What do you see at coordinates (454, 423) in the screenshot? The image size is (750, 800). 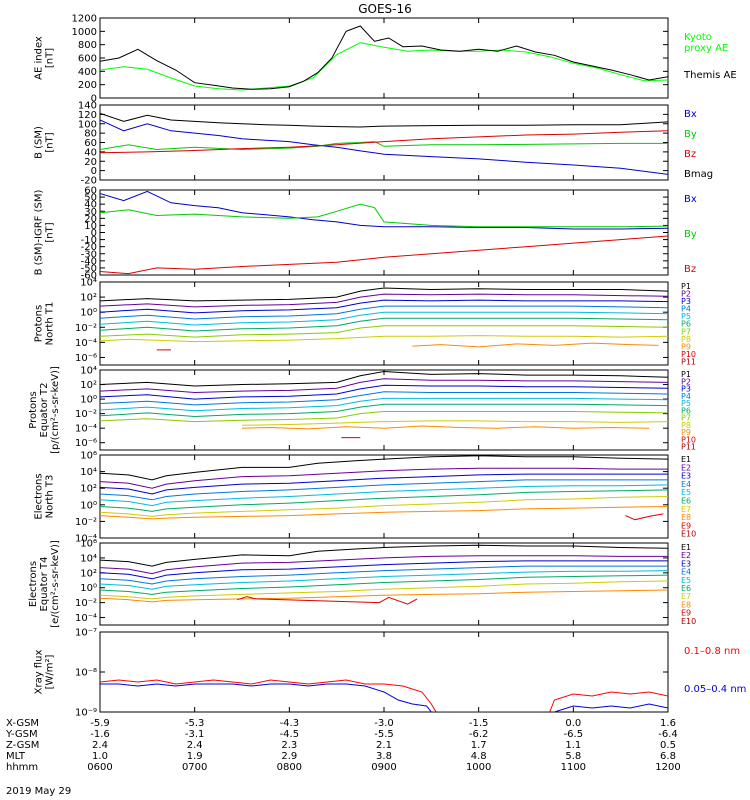 I see `series-line-p8` at bounding box center [454, 423].